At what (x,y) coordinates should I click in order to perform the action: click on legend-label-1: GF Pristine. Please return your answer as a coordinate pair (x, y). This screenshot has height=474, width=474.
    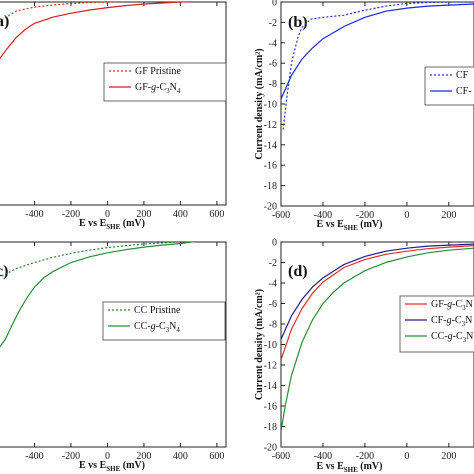
    Looking at the image, I should click on (158, 71).